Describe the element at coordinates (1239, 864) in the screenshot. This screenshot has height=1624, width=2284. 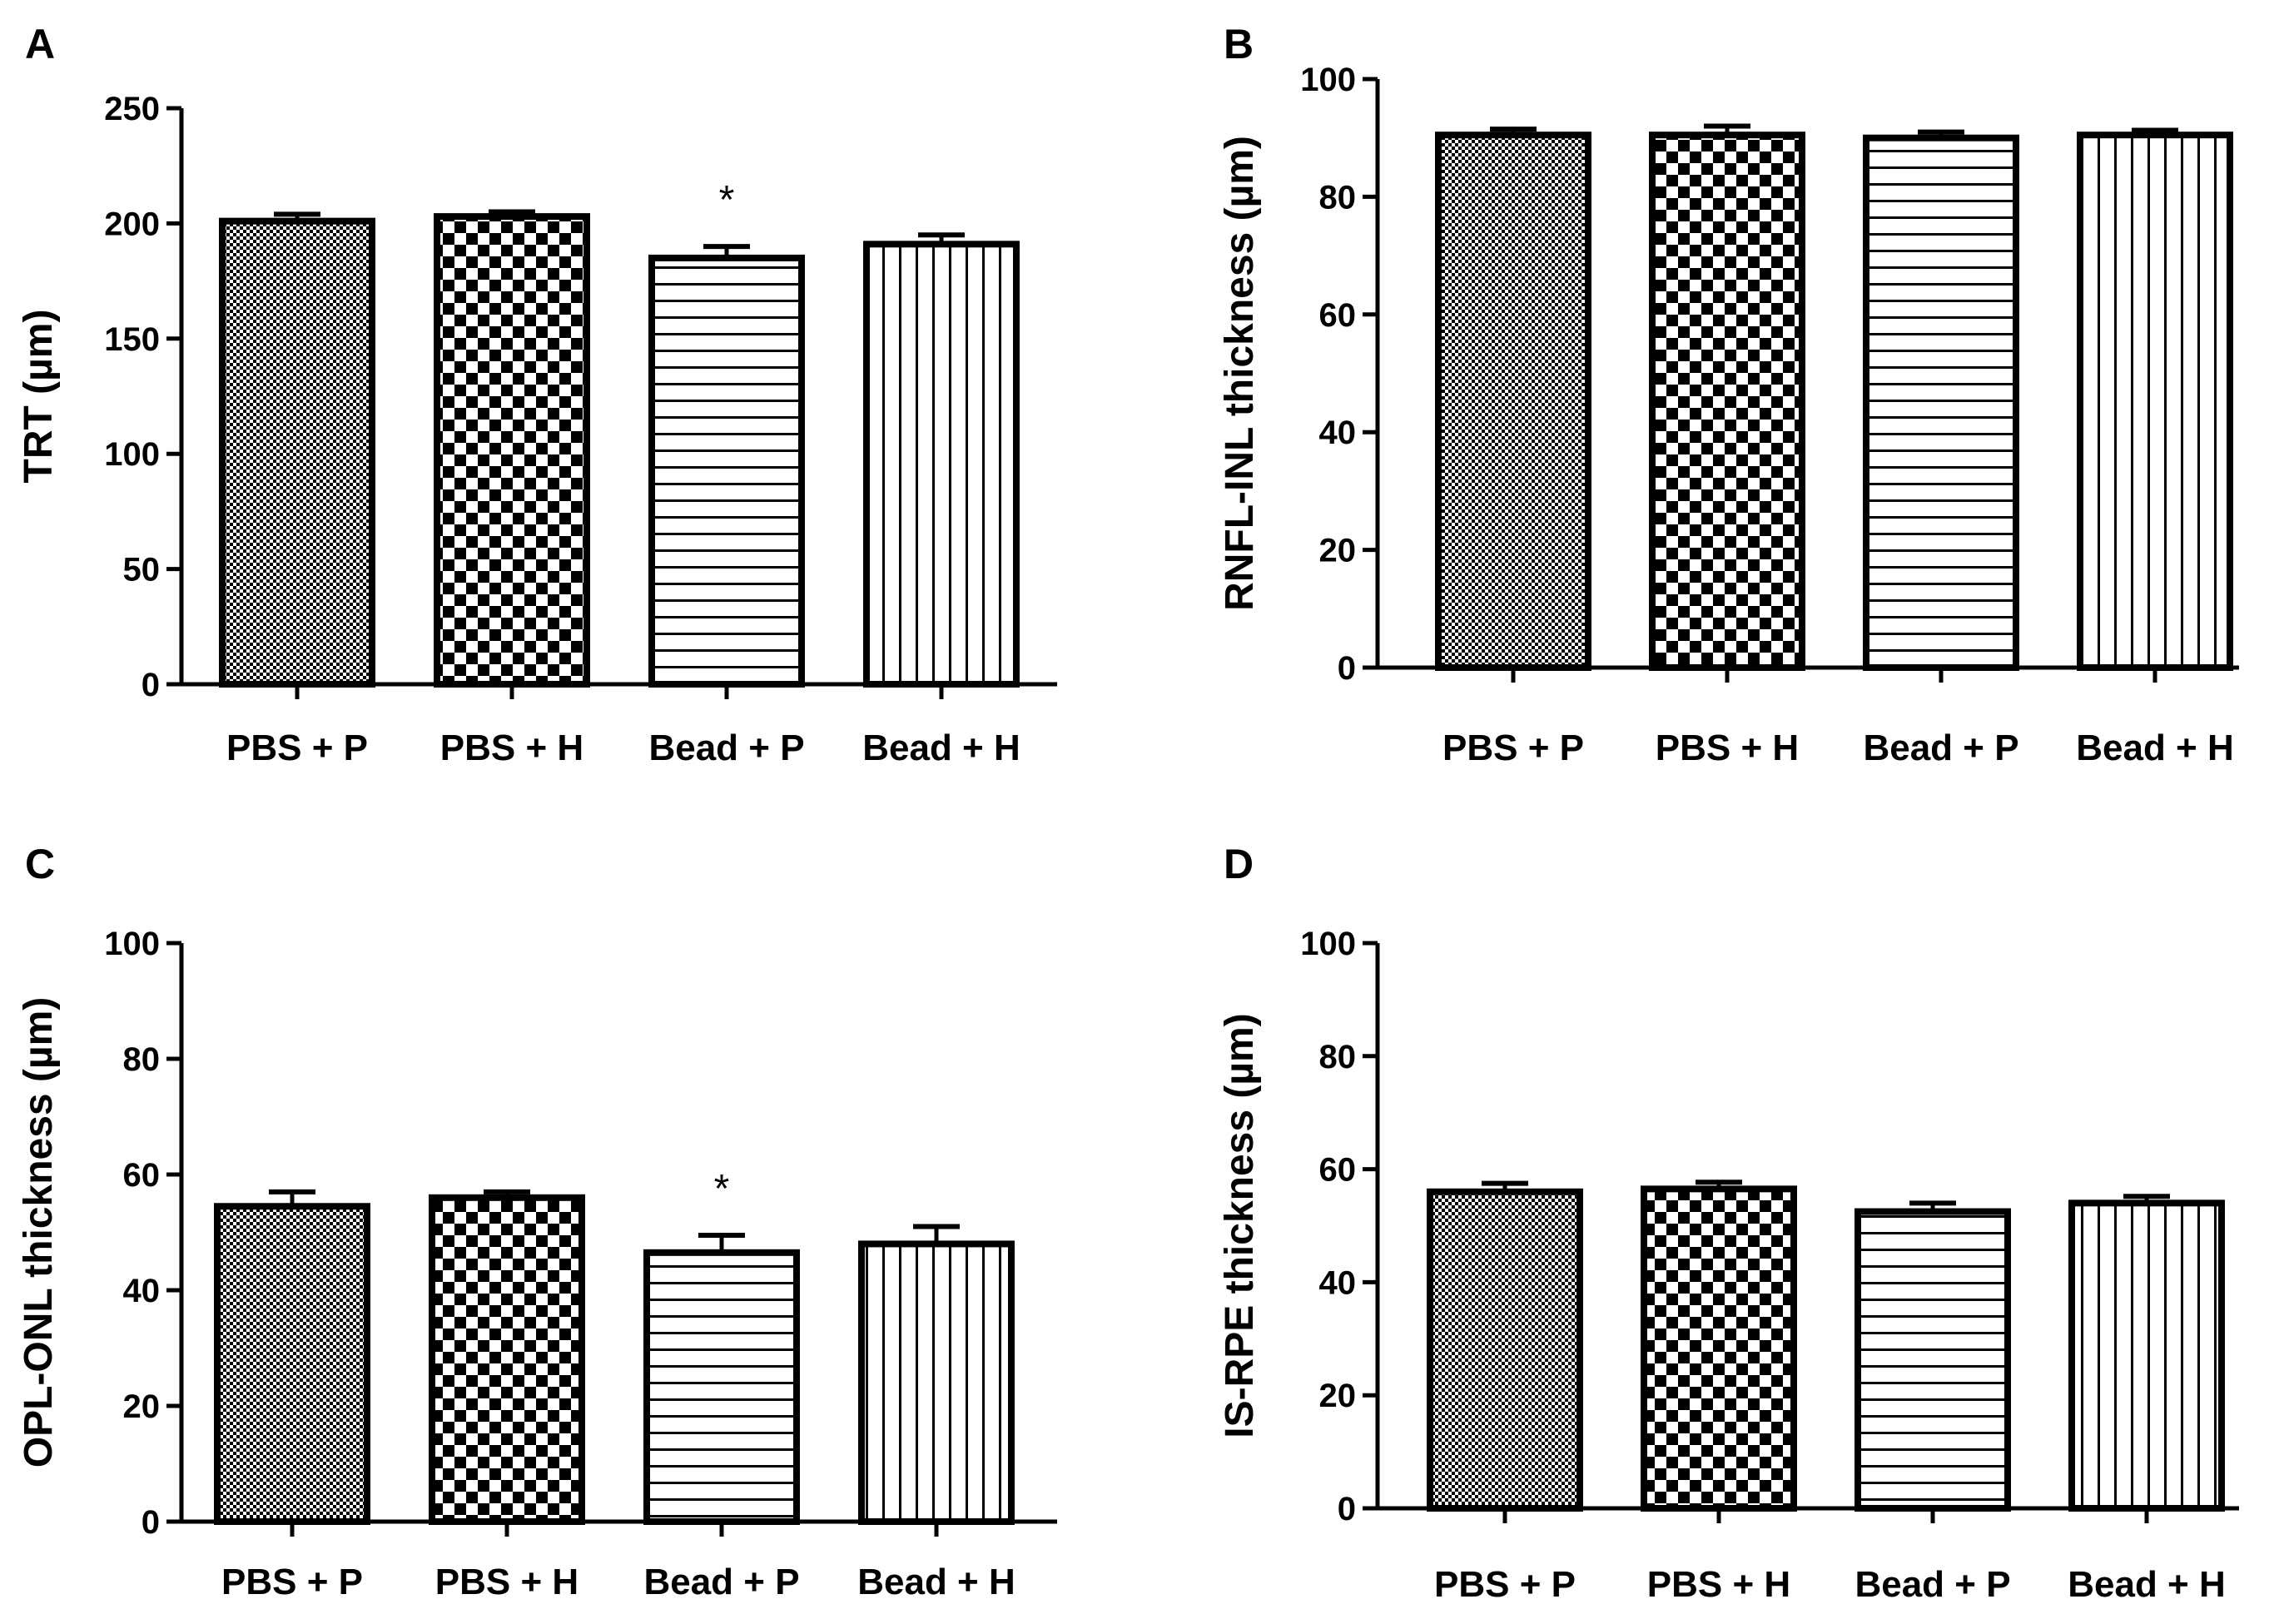
I see `panel-letter: D` at that location.